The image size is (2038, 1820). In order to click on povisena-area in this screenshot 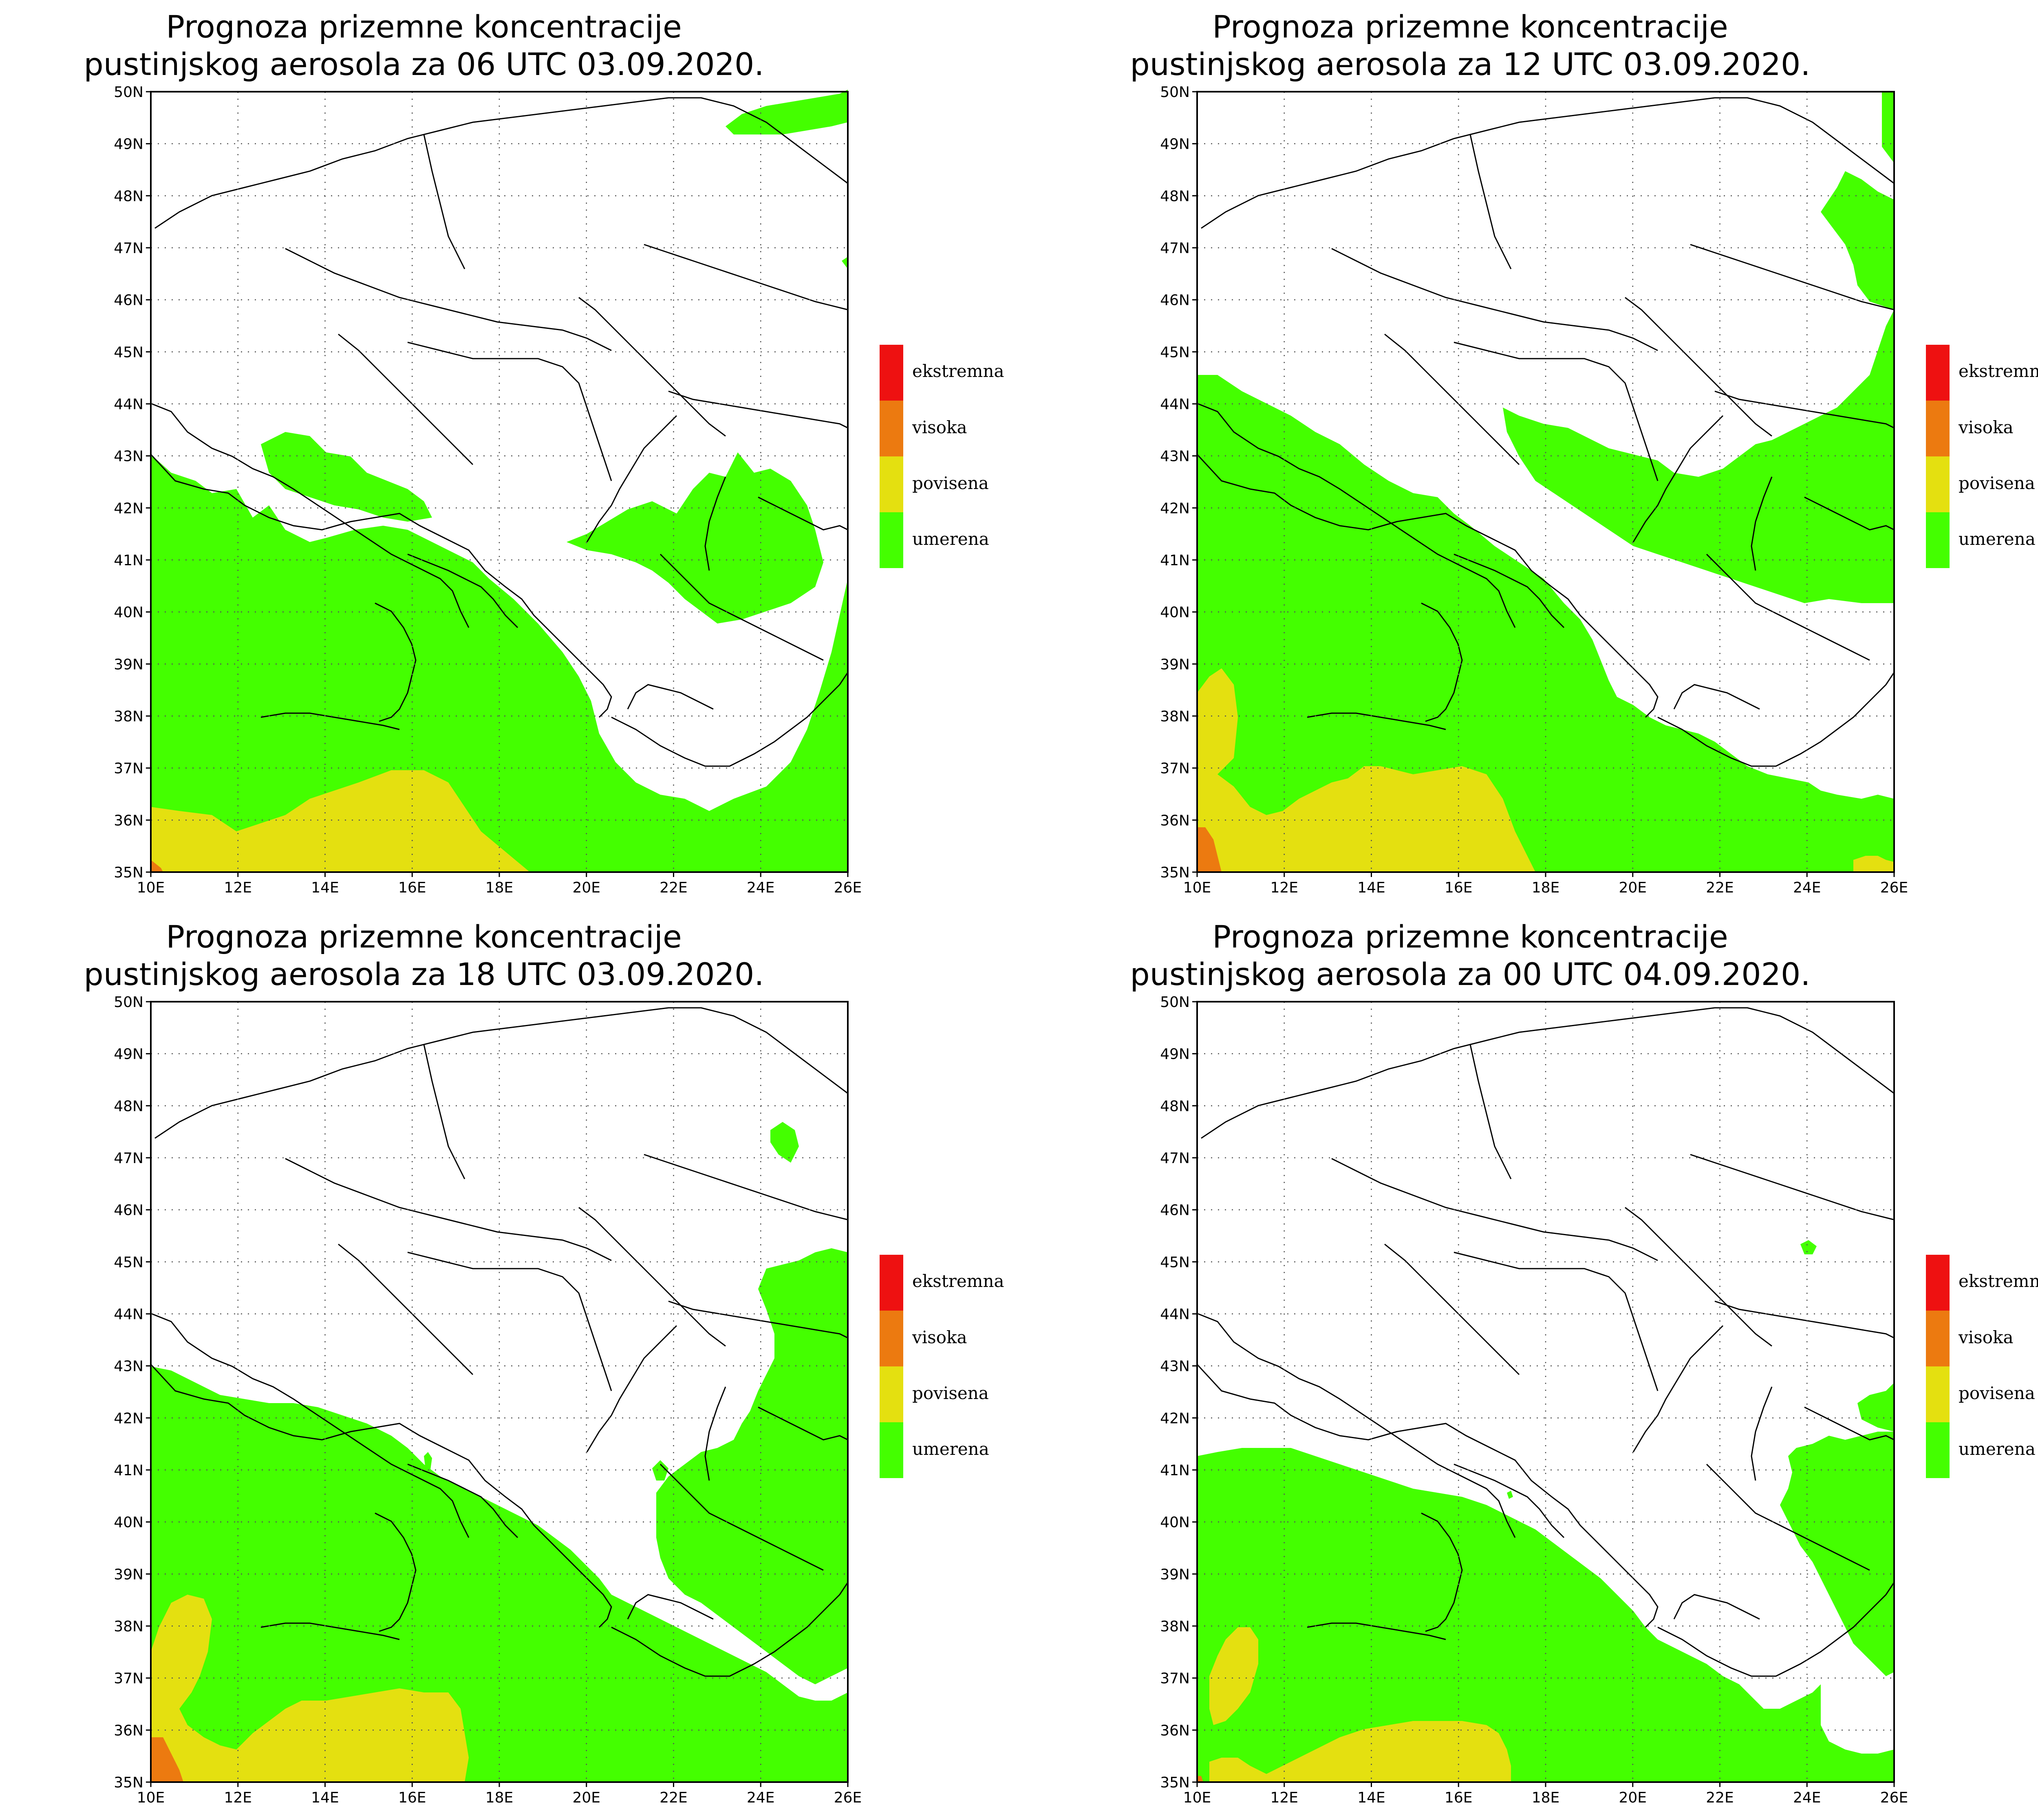, I will do `click(310, 1688)`.